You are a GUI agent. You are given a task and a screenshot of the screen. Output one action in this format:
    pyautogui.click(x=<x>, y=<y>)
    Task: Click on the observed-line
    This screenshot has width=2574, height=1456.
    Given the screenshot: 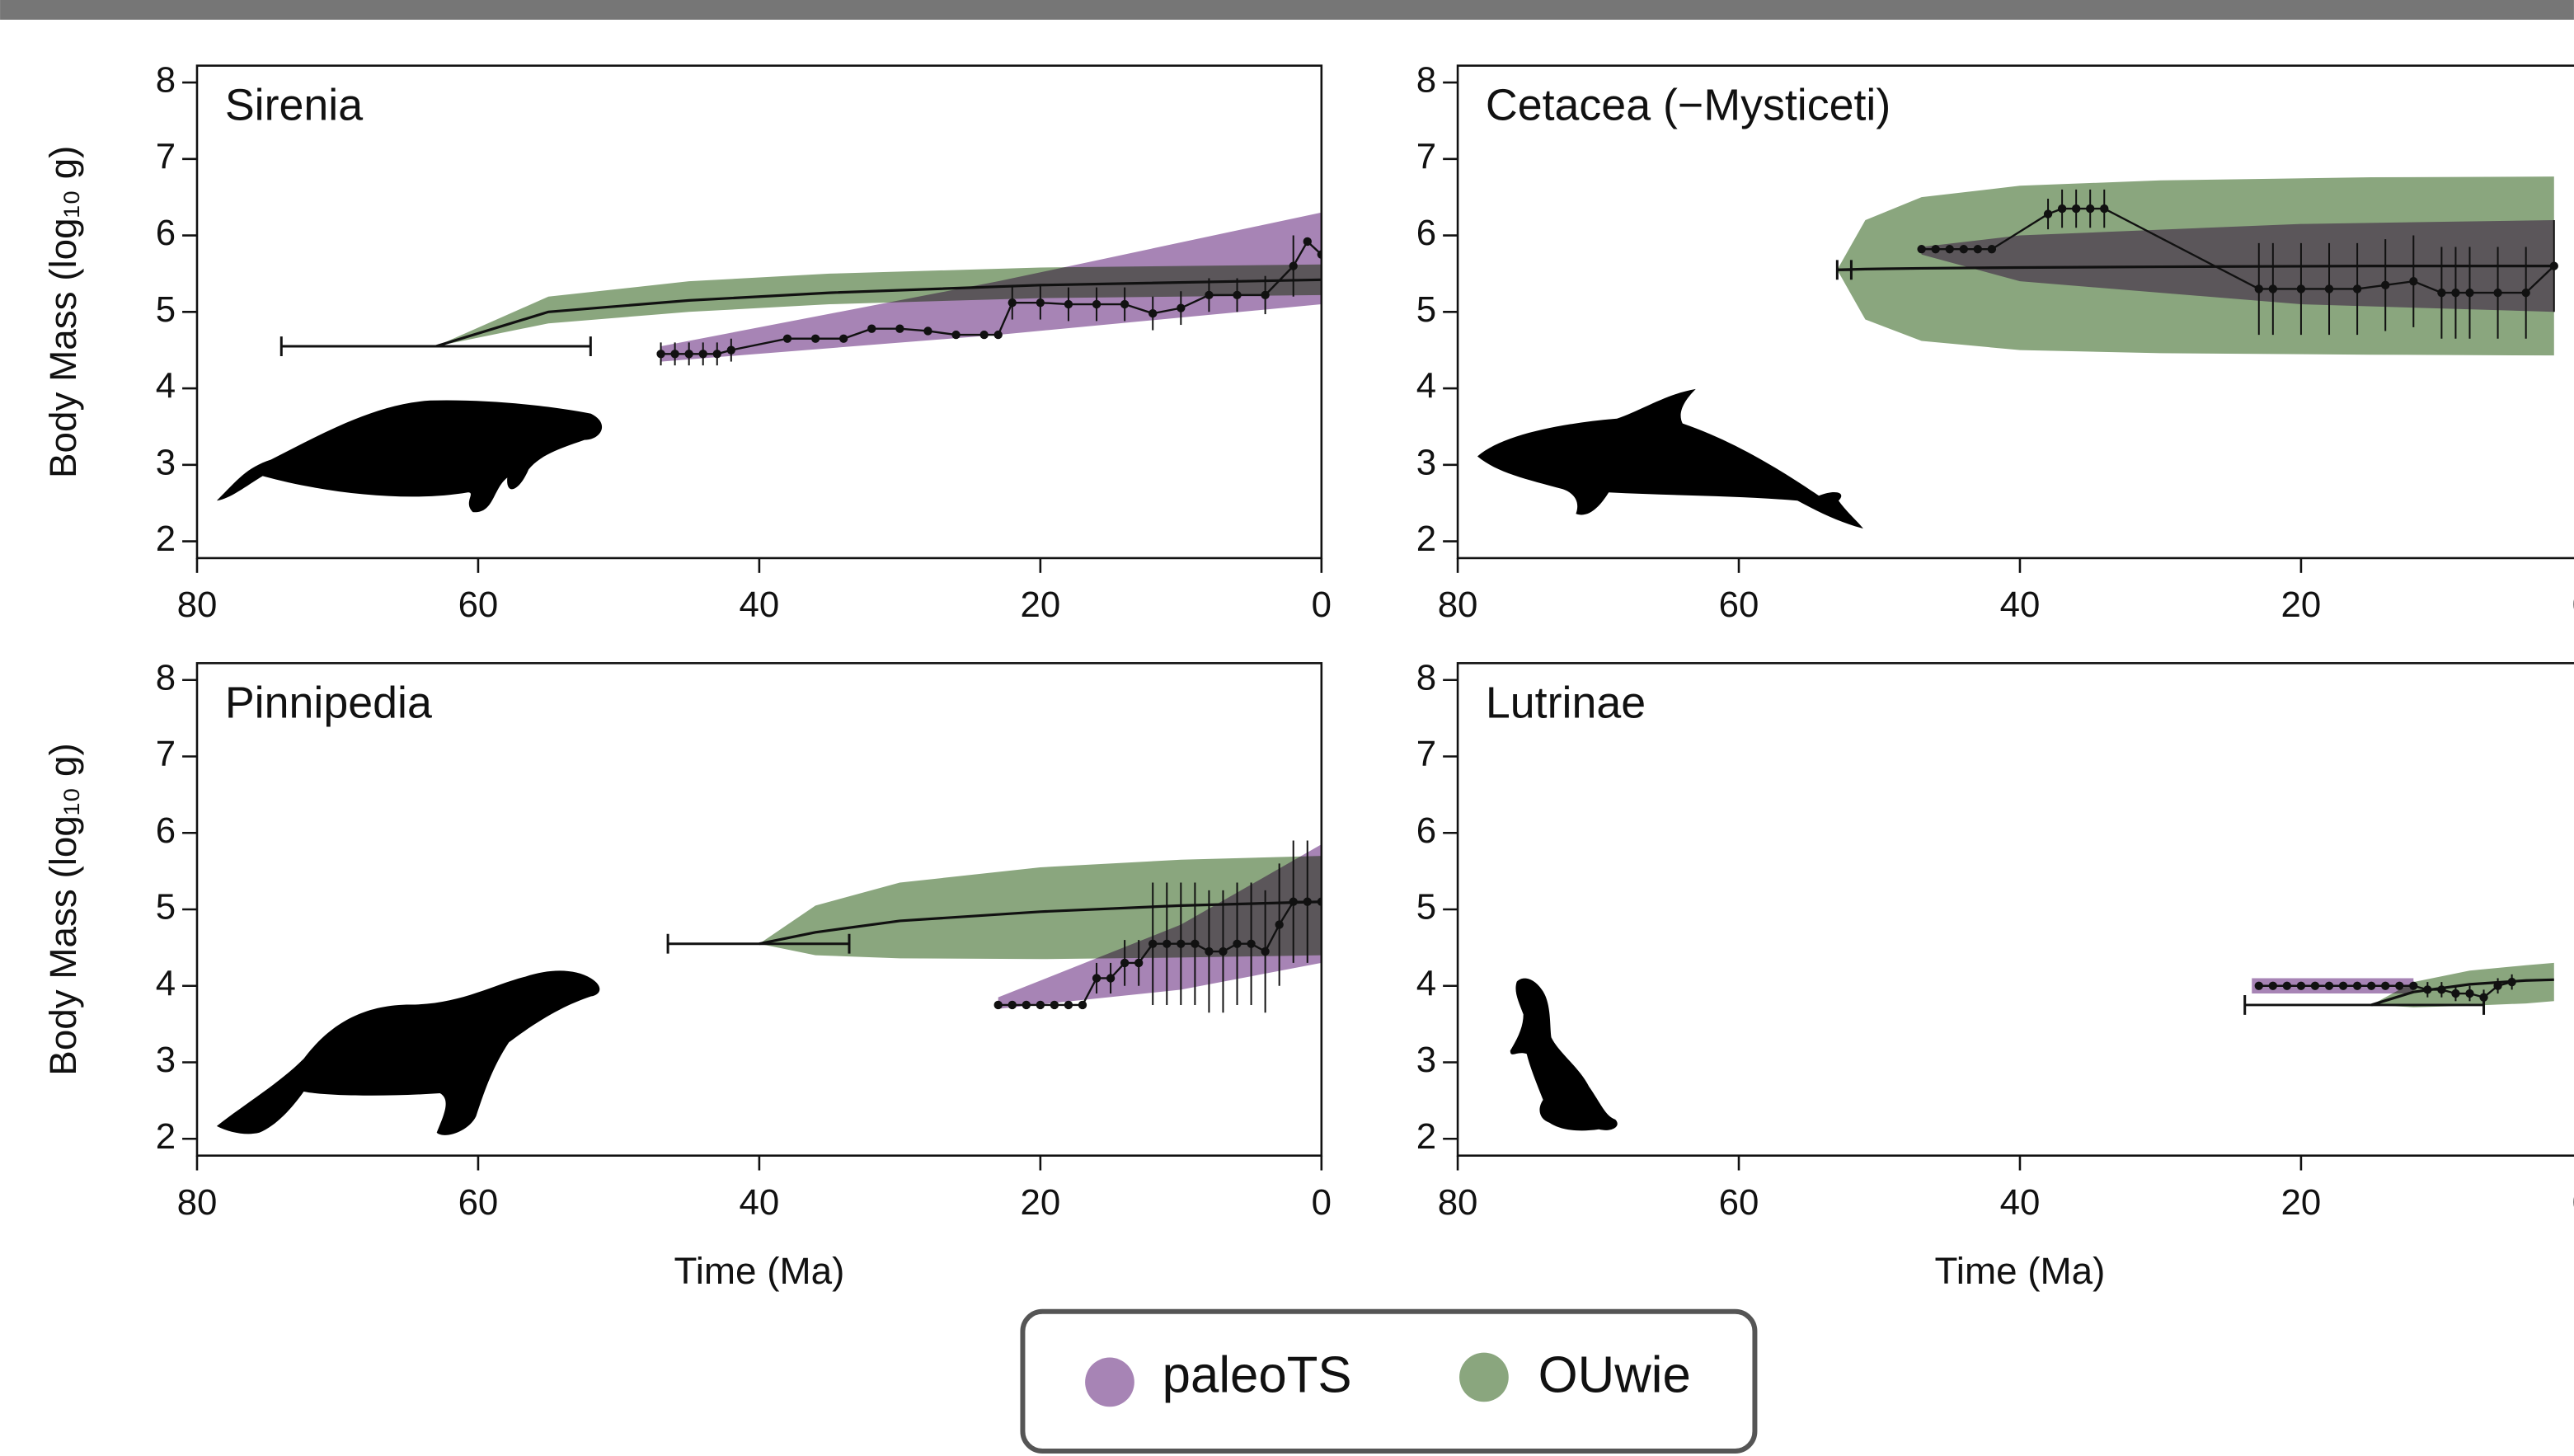 What is the action you would take?
    pyautogui.click(x=991, y=297)
    